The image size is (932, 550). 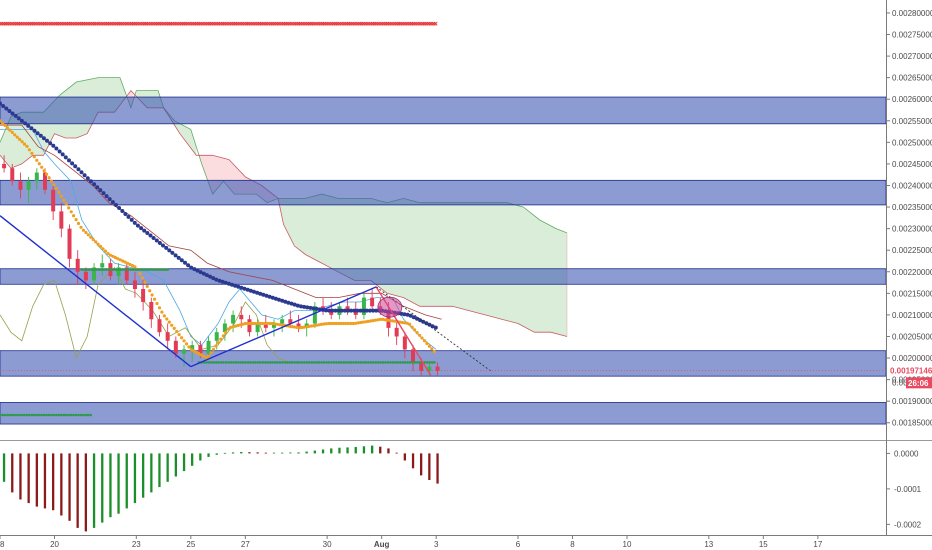 I want to click on y-tick-label-13: 0.00215000, so click(x=912, y=293).